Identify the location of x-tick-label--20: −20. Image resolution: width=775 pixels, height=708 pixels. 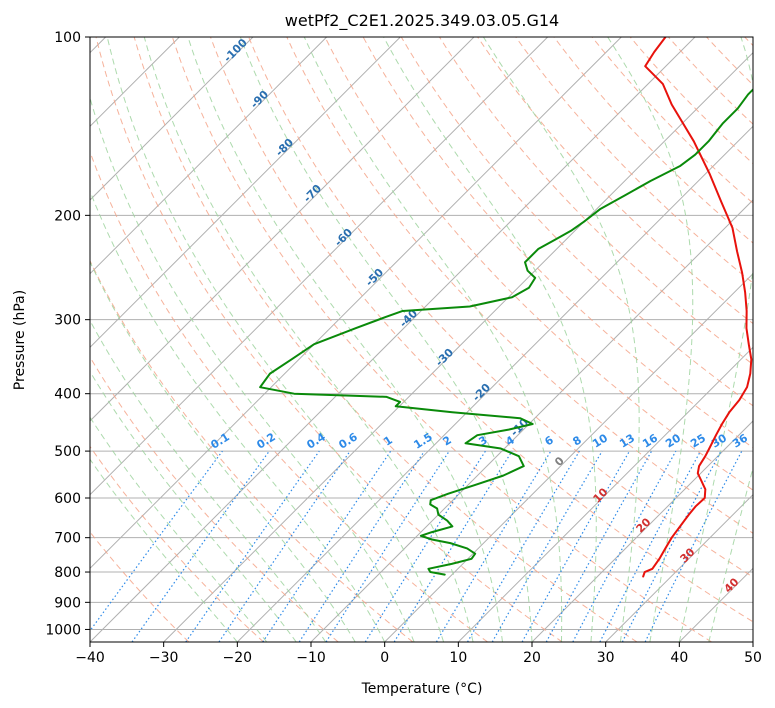
(238, 658).